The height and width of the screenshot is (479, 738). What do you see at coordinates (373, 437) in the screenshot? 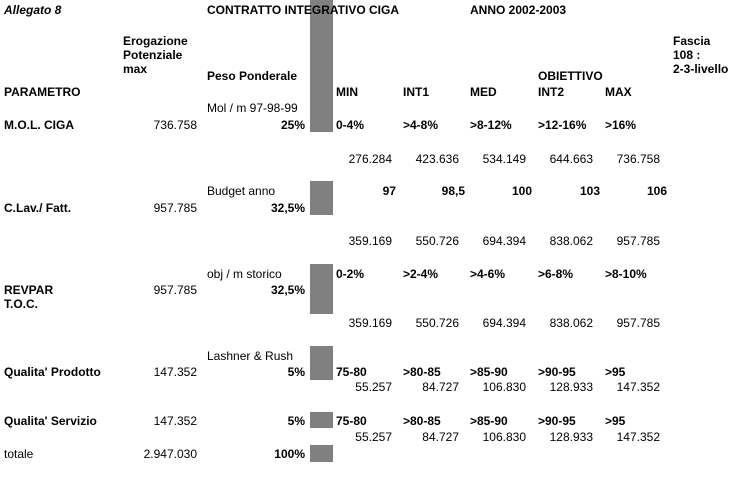
I see `qserv-amount-min: 55.257` at bounding box center [373, 437].